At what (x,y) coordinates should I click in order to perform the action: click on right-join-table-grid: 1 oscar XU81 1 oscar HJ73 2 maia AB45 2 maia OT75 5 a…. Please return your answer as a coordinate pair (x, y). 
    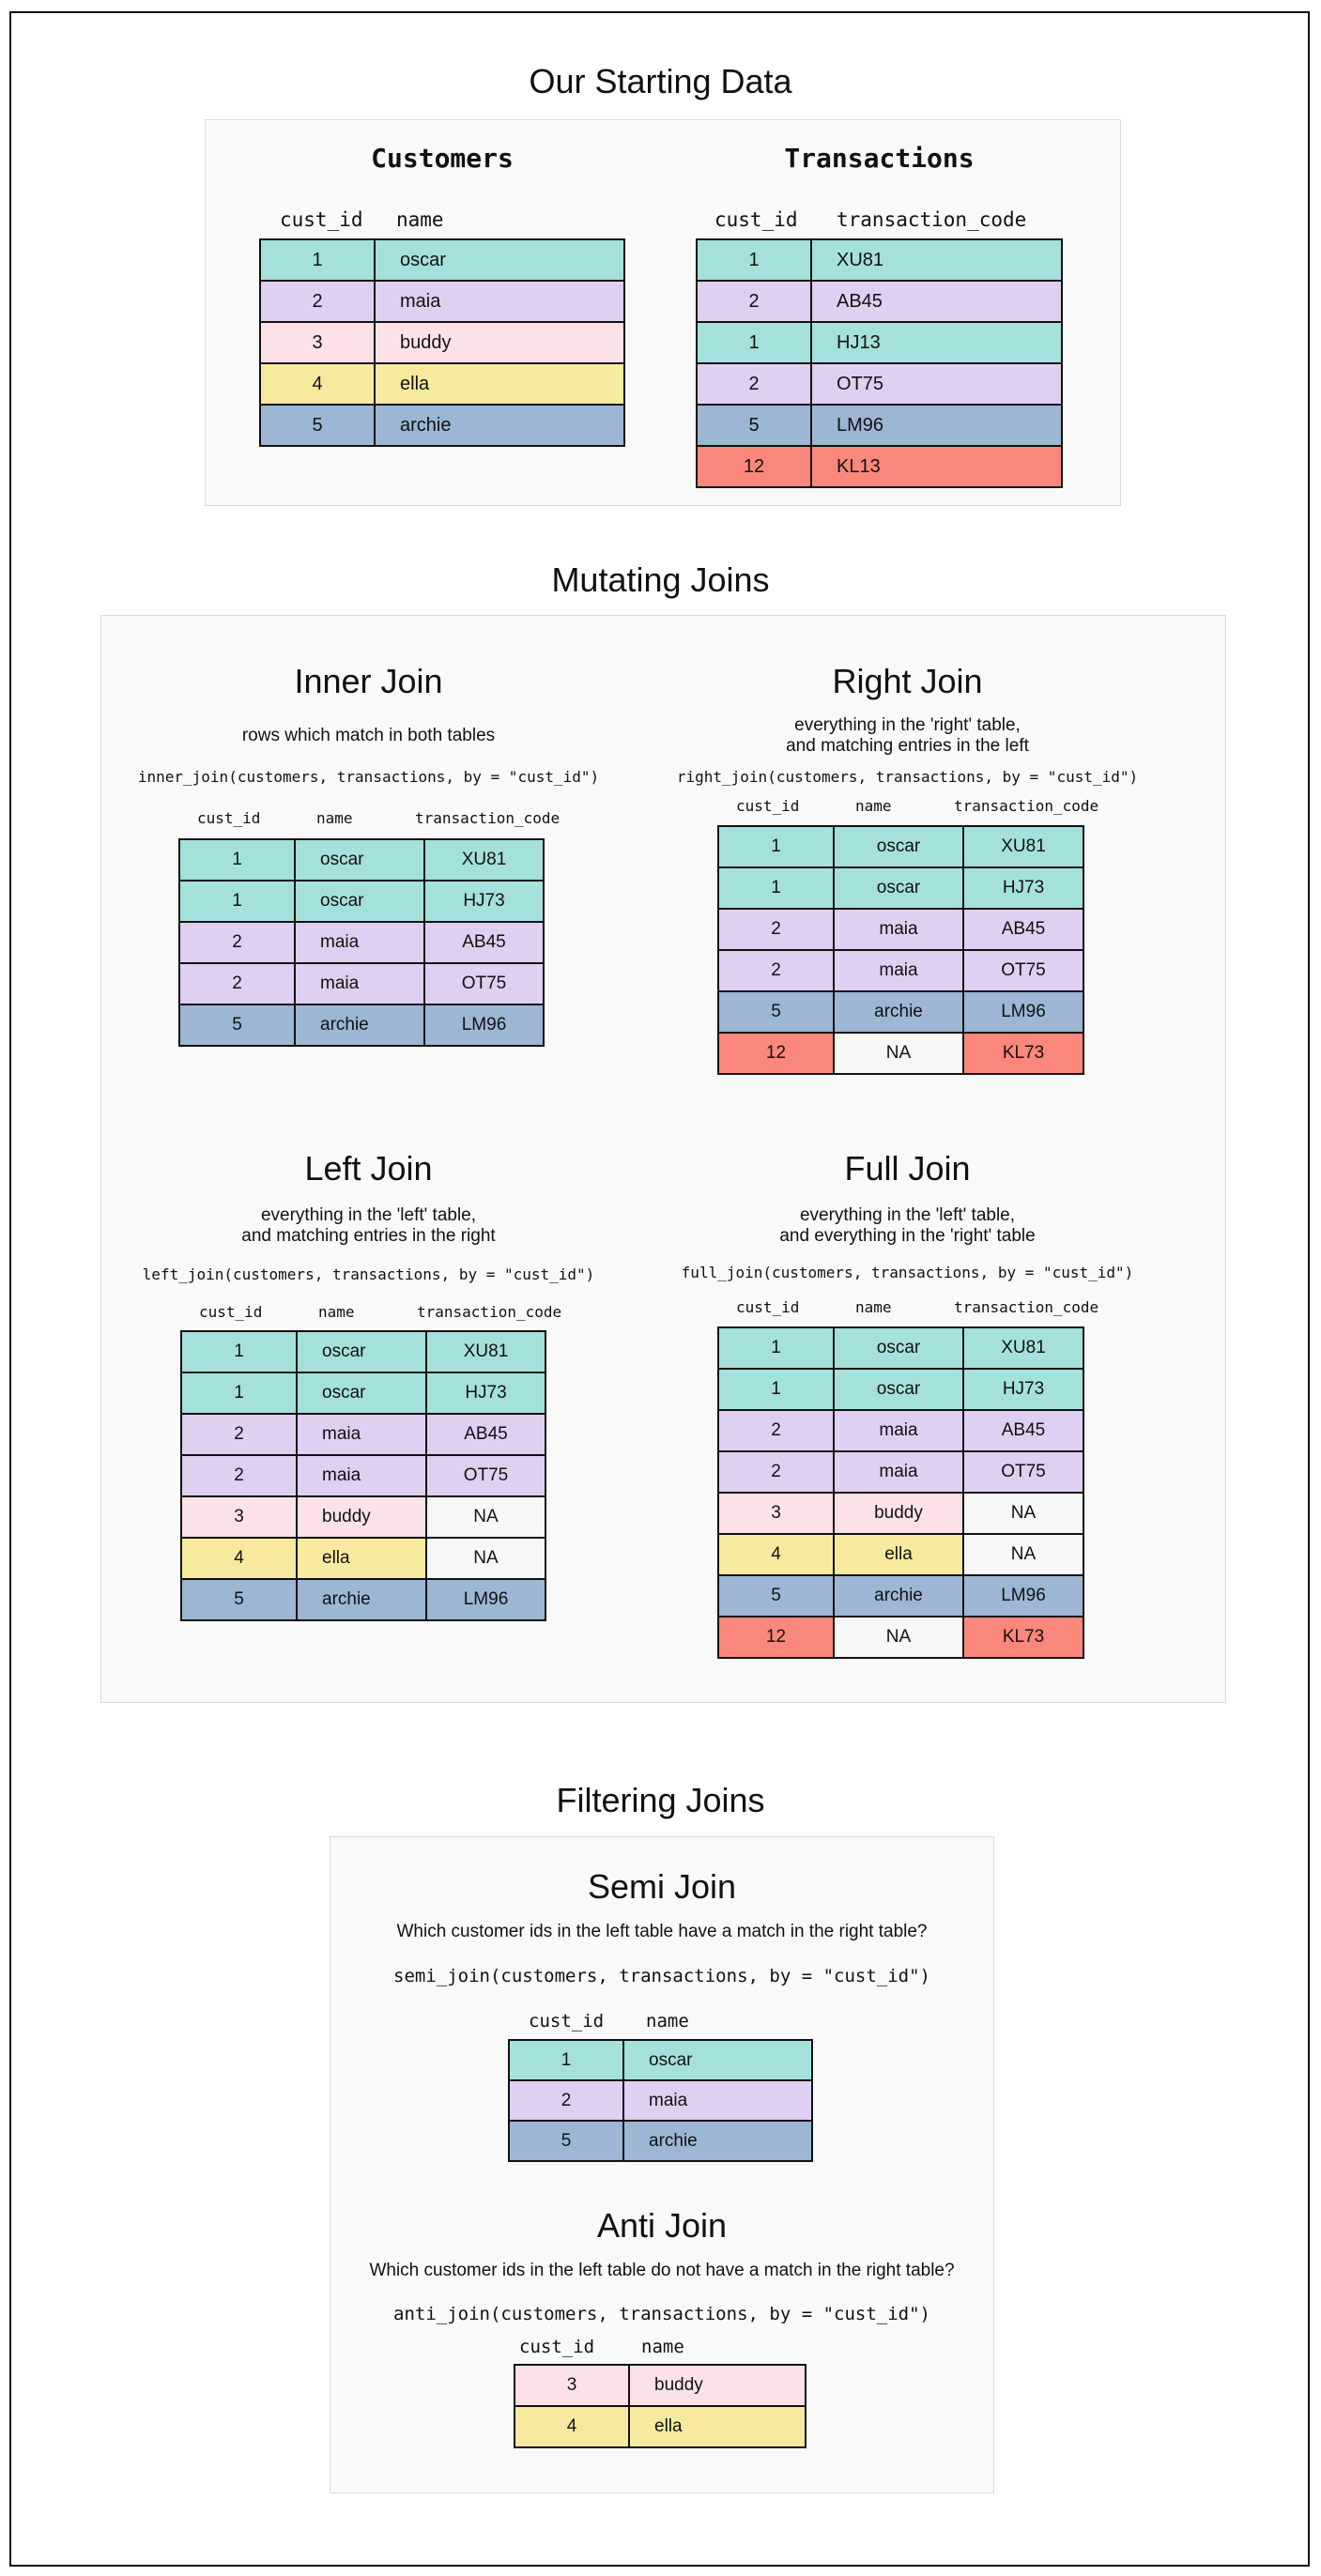
    Looking at the image, I should click on (901, 950).